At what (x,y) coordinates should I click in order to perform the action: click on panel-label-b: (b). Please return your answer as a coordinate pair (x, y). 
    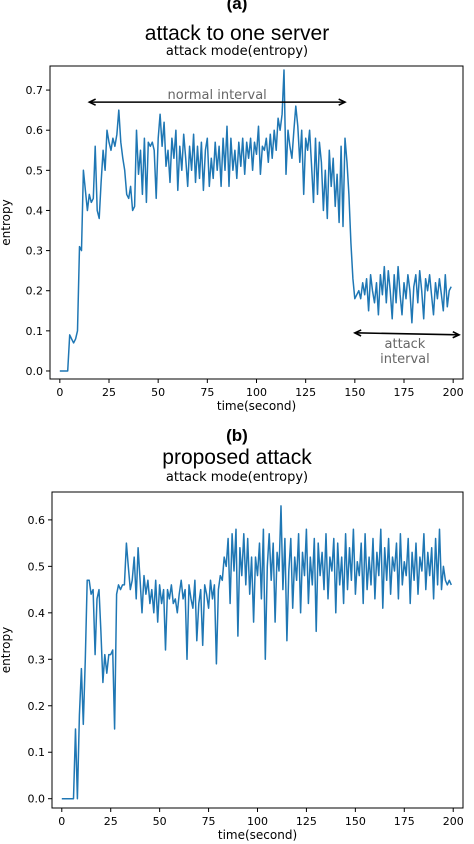
    Looking at the image, I should click on (237, 435).